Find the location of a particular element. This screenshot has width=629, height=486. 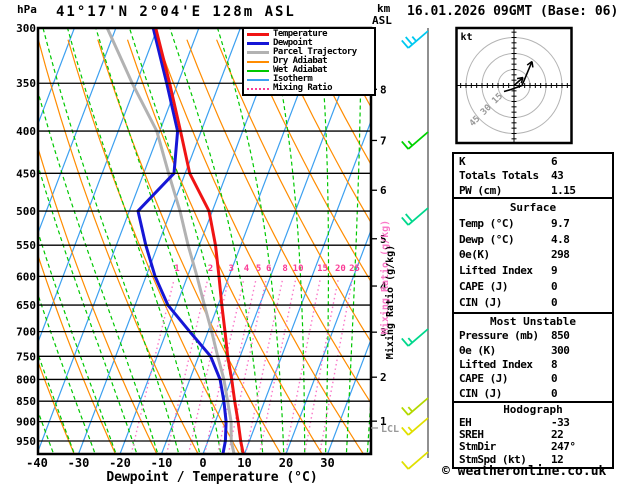

pressure-tick-label: 600 is located at coordinates (26, 276).